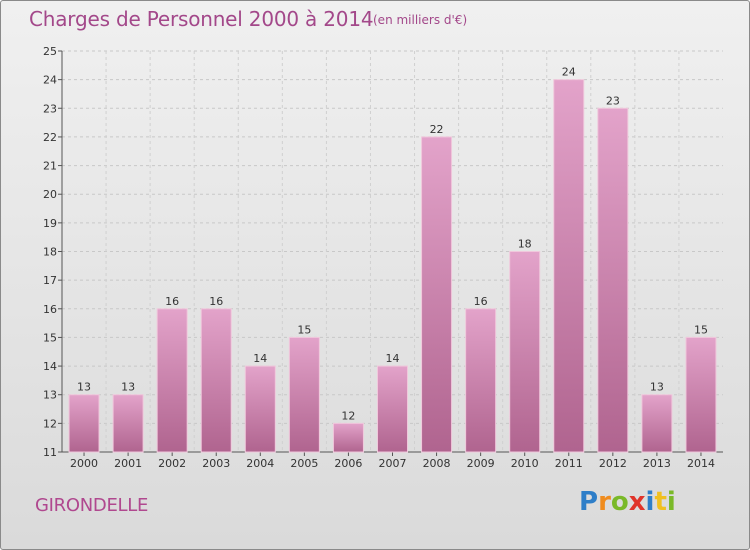 The height and width of the screenshot is (550, 750). I want to click on y-tick-label: 23, so click(50, 108).